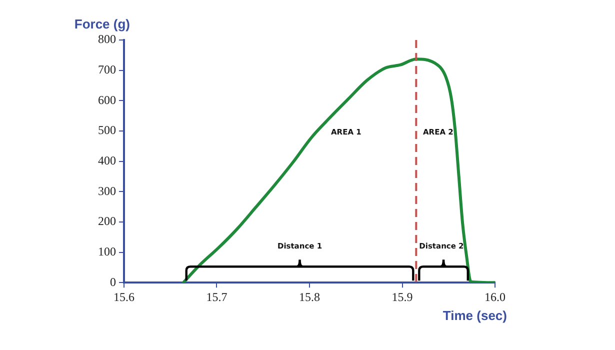  I want to click on x-tick-label: 15.6, so click(124, 297).